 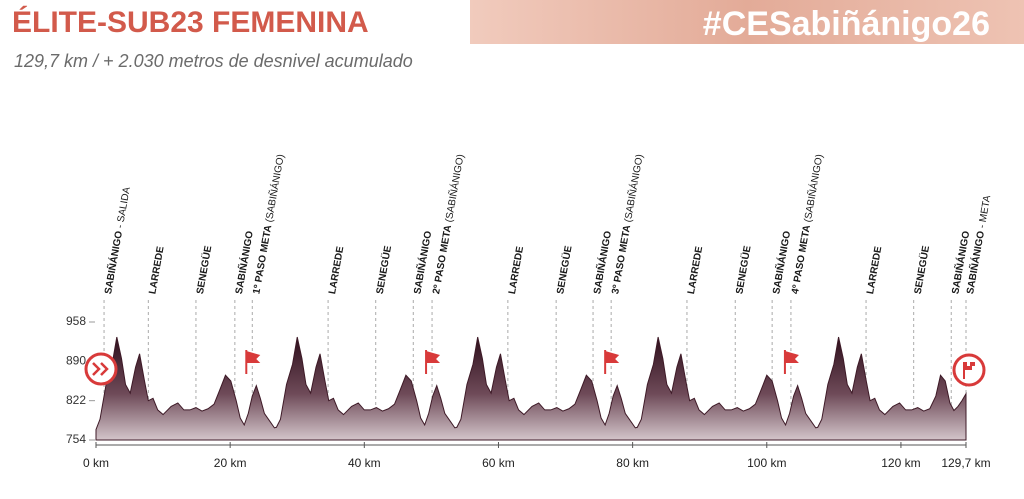 What do you see at coordinates (442, 259) in the screenshot?
I see `pass-name: 2º PASO META` at bounding box center [442, 259].